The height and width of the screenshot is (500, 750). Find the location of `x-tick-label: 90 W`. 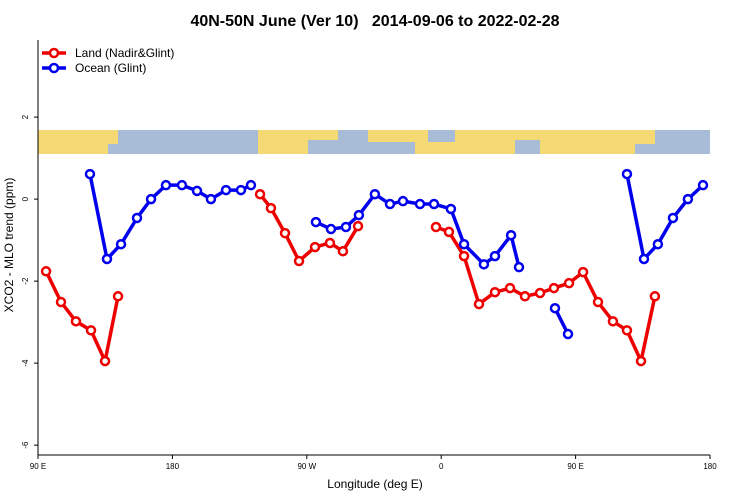

x-tick-label: 90 W is located at coordinates (306, 466).